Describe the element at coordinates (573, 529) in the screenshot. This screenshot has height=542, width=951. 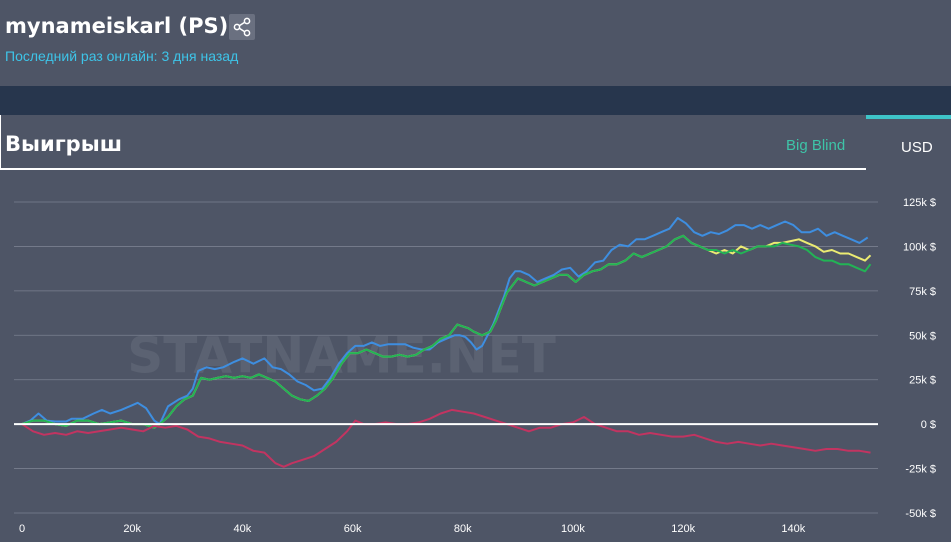
I see `x-tick-label: 100k` at that location.